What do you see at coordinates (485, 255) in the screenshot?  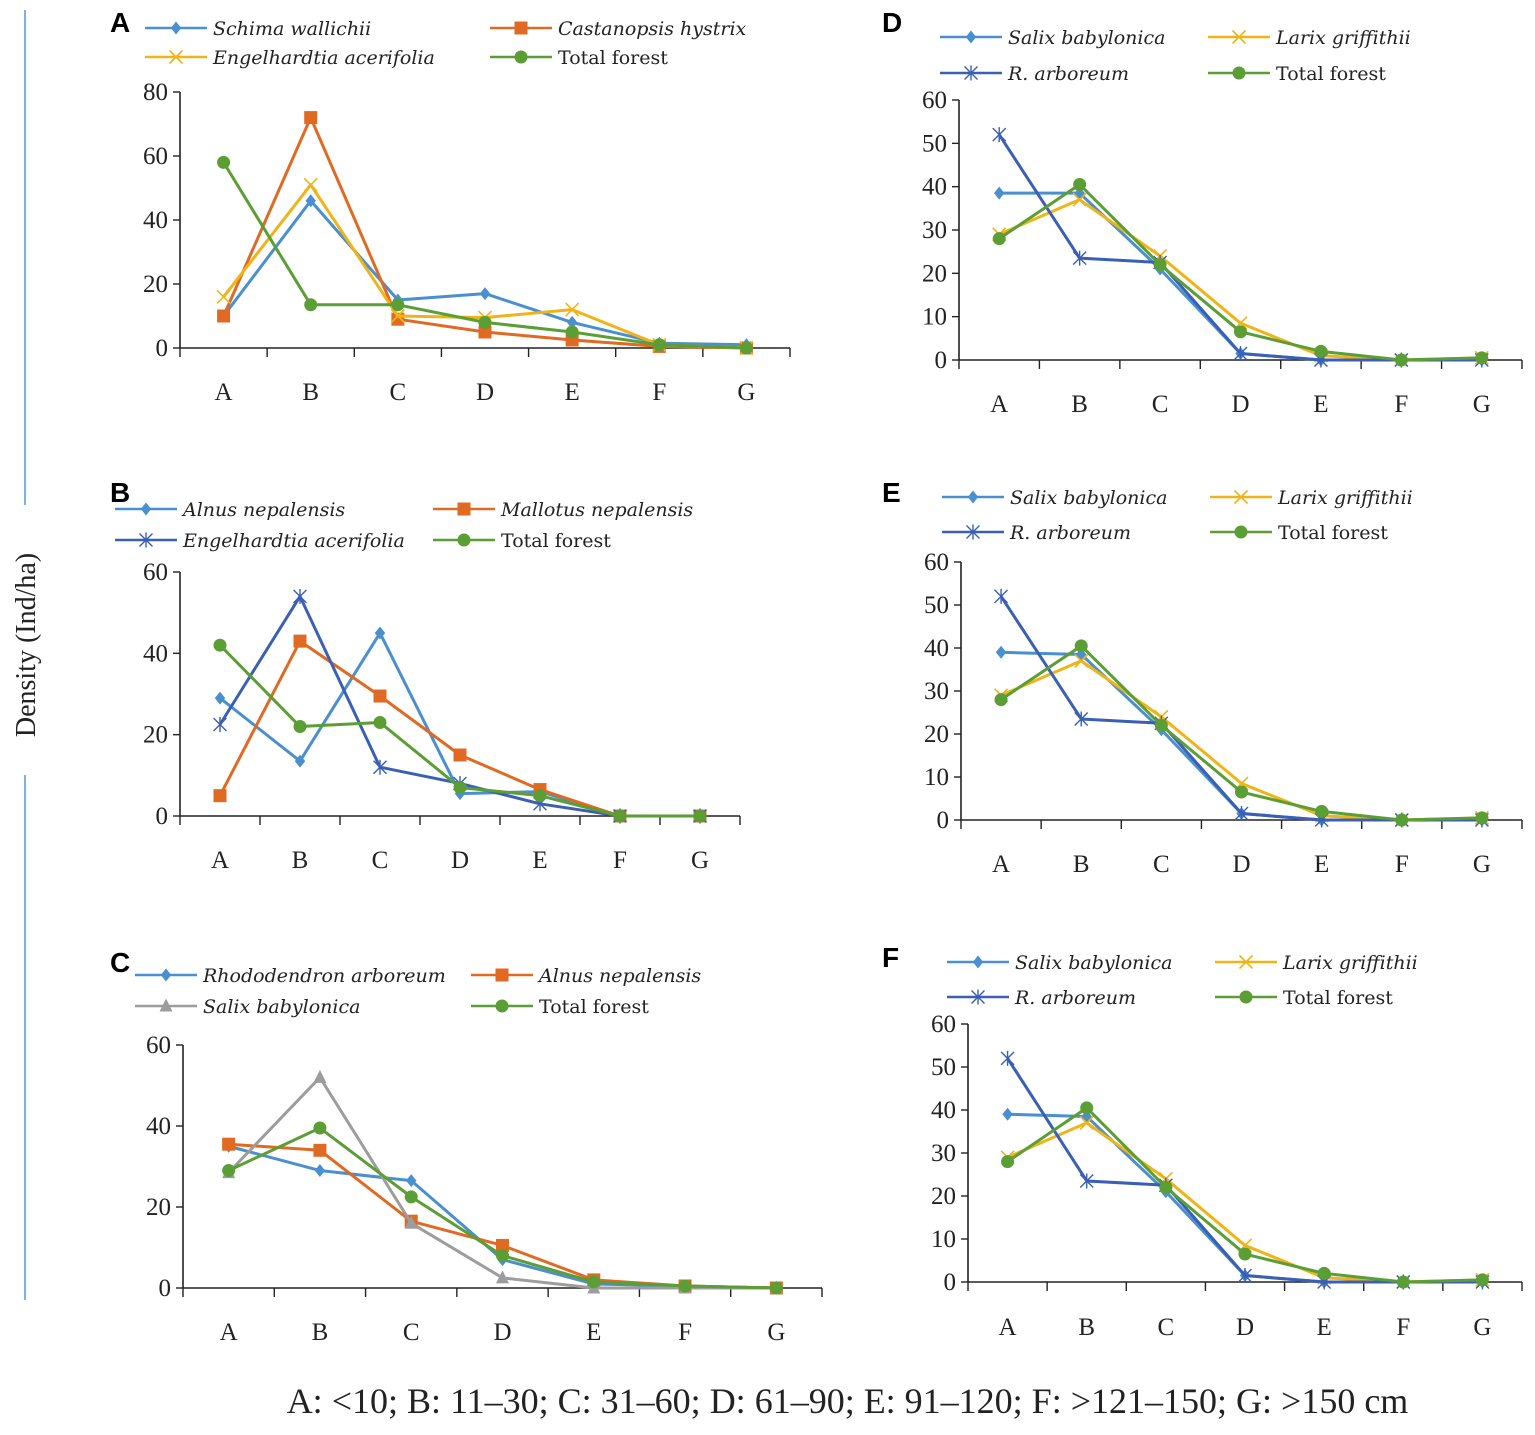 I see `series-total-forest` at bounding box center [485, 255].